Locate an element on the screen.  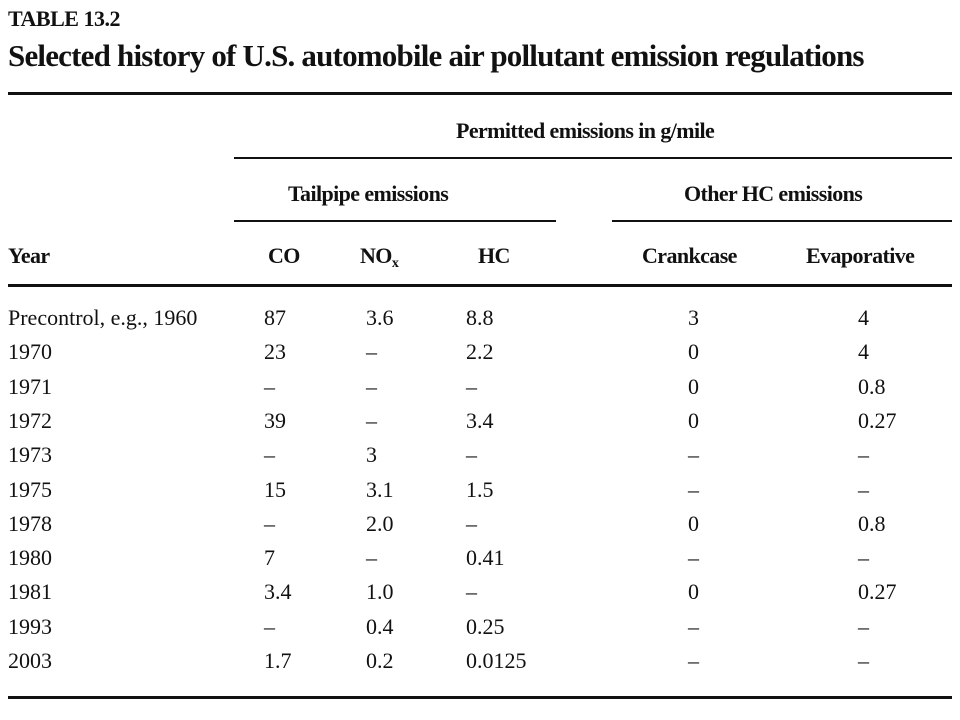
cell-nox: 0.2 is located at coordinates (380, 660).